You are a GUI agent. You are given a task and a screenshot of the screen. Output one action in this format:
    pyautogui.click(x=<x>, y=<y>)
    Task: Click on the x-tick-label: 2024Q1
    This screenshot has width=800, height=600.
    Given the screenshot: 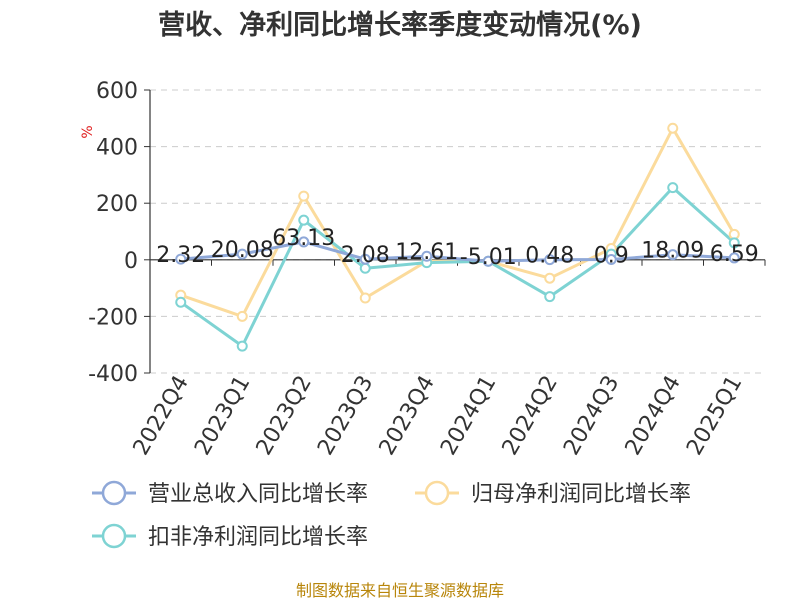 What is the action you would take?
    pyautogui.click(x=468, y=416)
    